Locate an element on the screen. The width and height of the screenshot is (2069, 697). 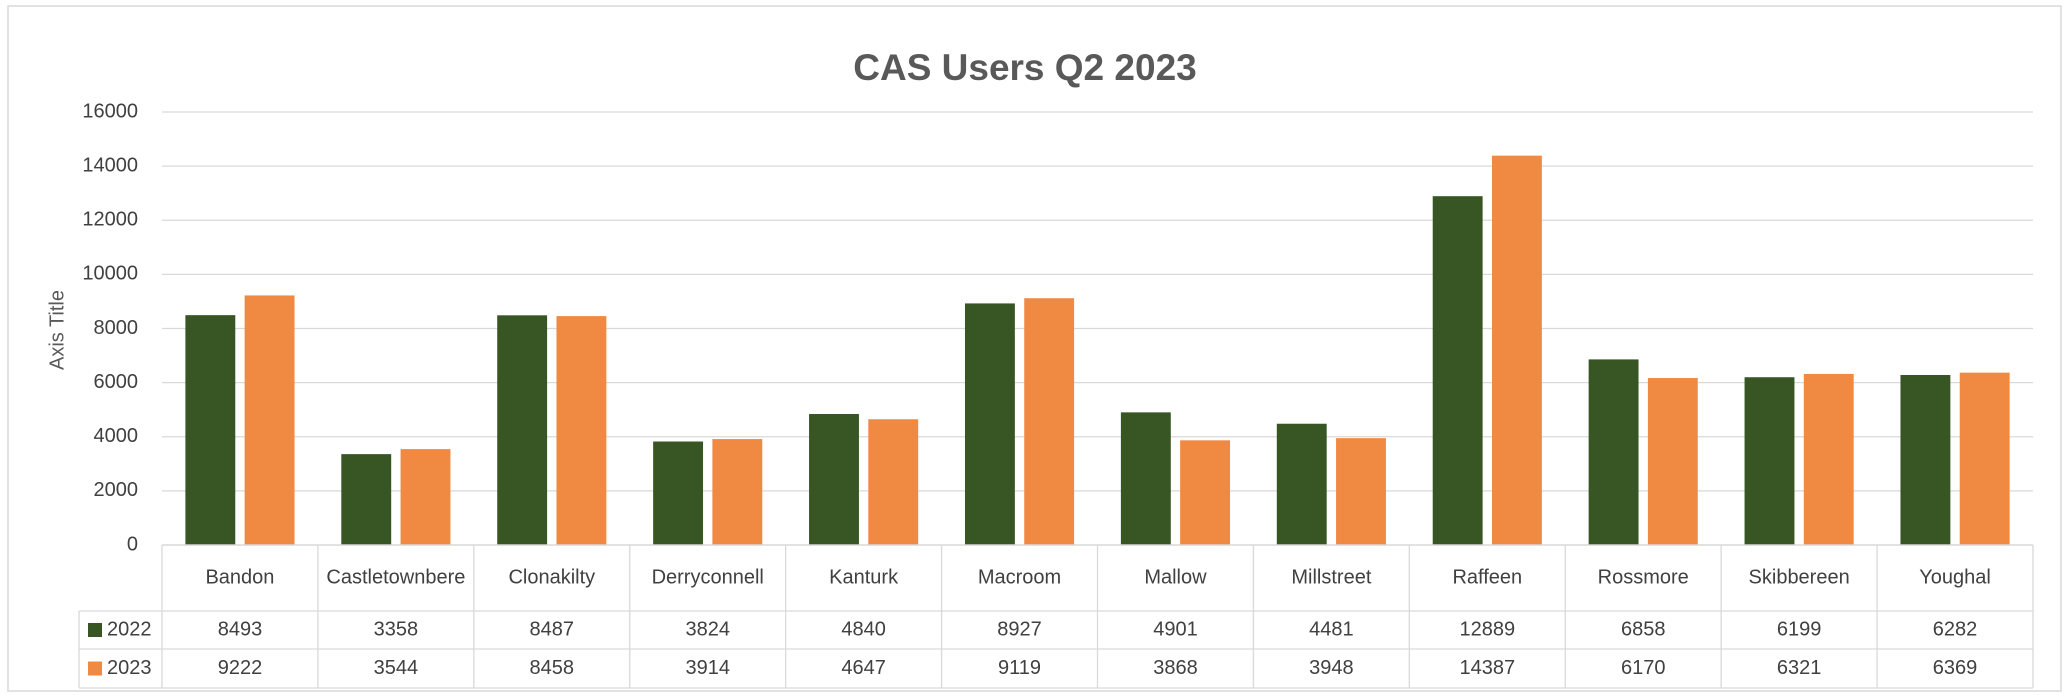
y-tick-label: 12000 is located at coordinates (110, 220).